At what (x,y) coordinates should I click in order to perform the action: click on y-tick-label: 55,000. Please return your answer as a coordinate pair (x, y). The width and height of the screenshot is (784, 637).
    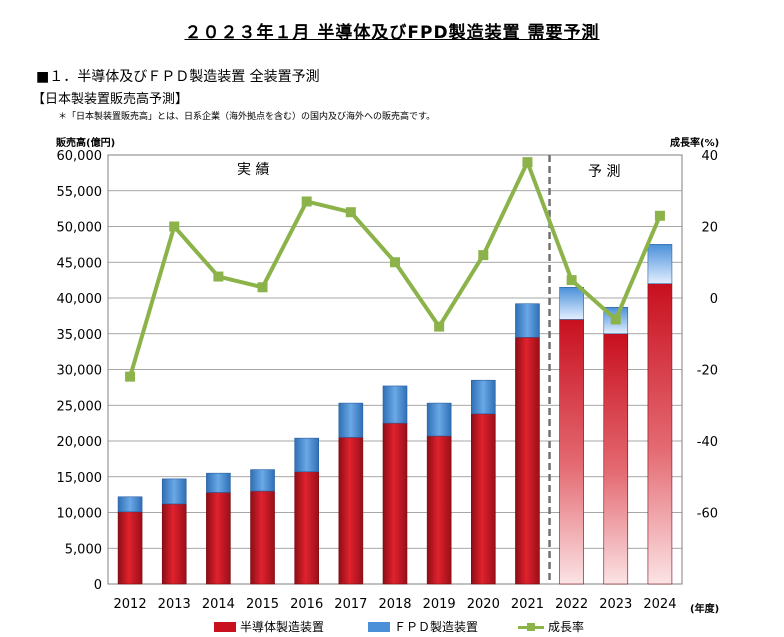
    Looking at the image, I should click on (80, 192).